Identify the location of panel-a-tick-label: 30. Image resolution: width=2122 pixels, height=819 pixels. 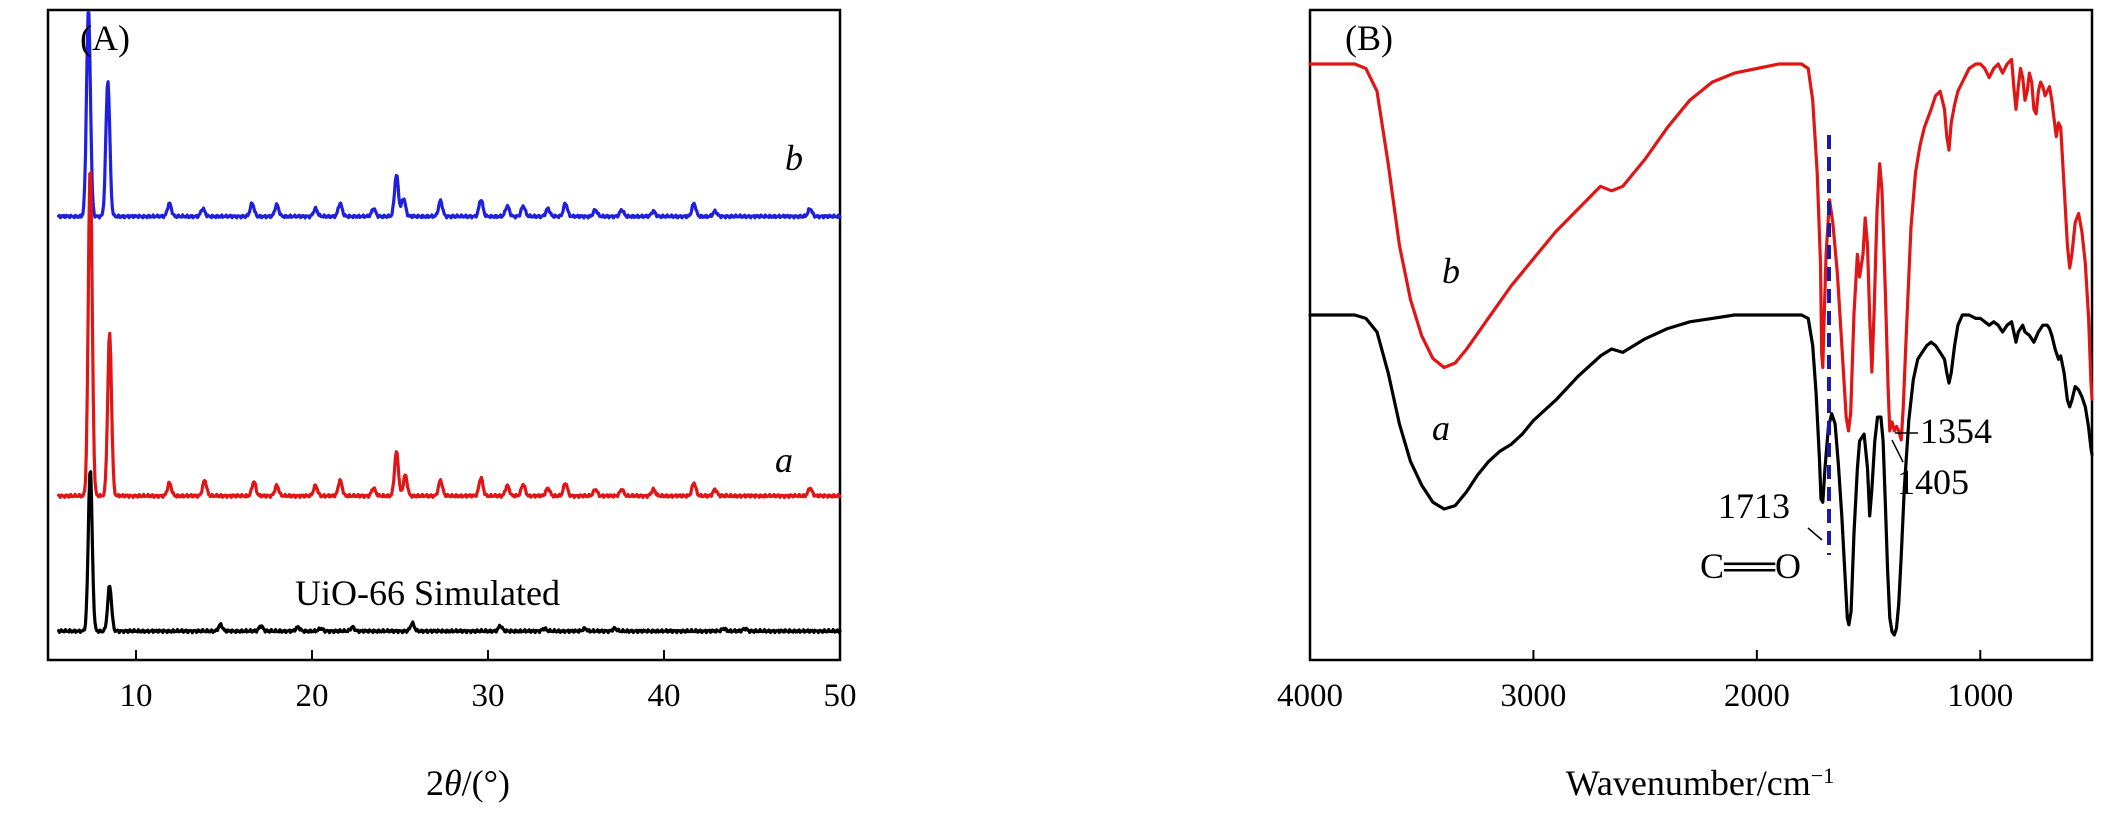
(488, 696).